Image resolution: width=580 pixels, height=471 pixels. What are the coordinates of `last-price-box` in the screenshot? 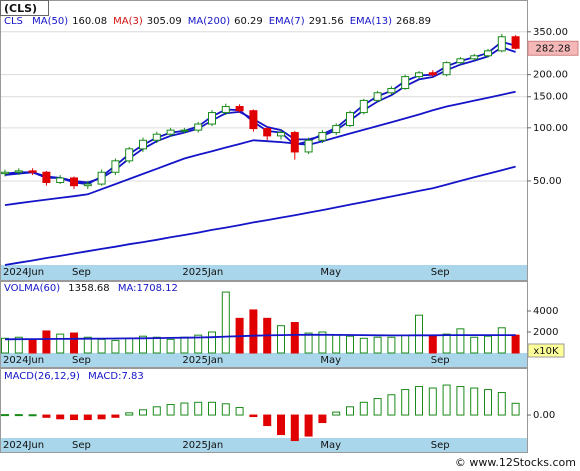 It's located at (553, 48).